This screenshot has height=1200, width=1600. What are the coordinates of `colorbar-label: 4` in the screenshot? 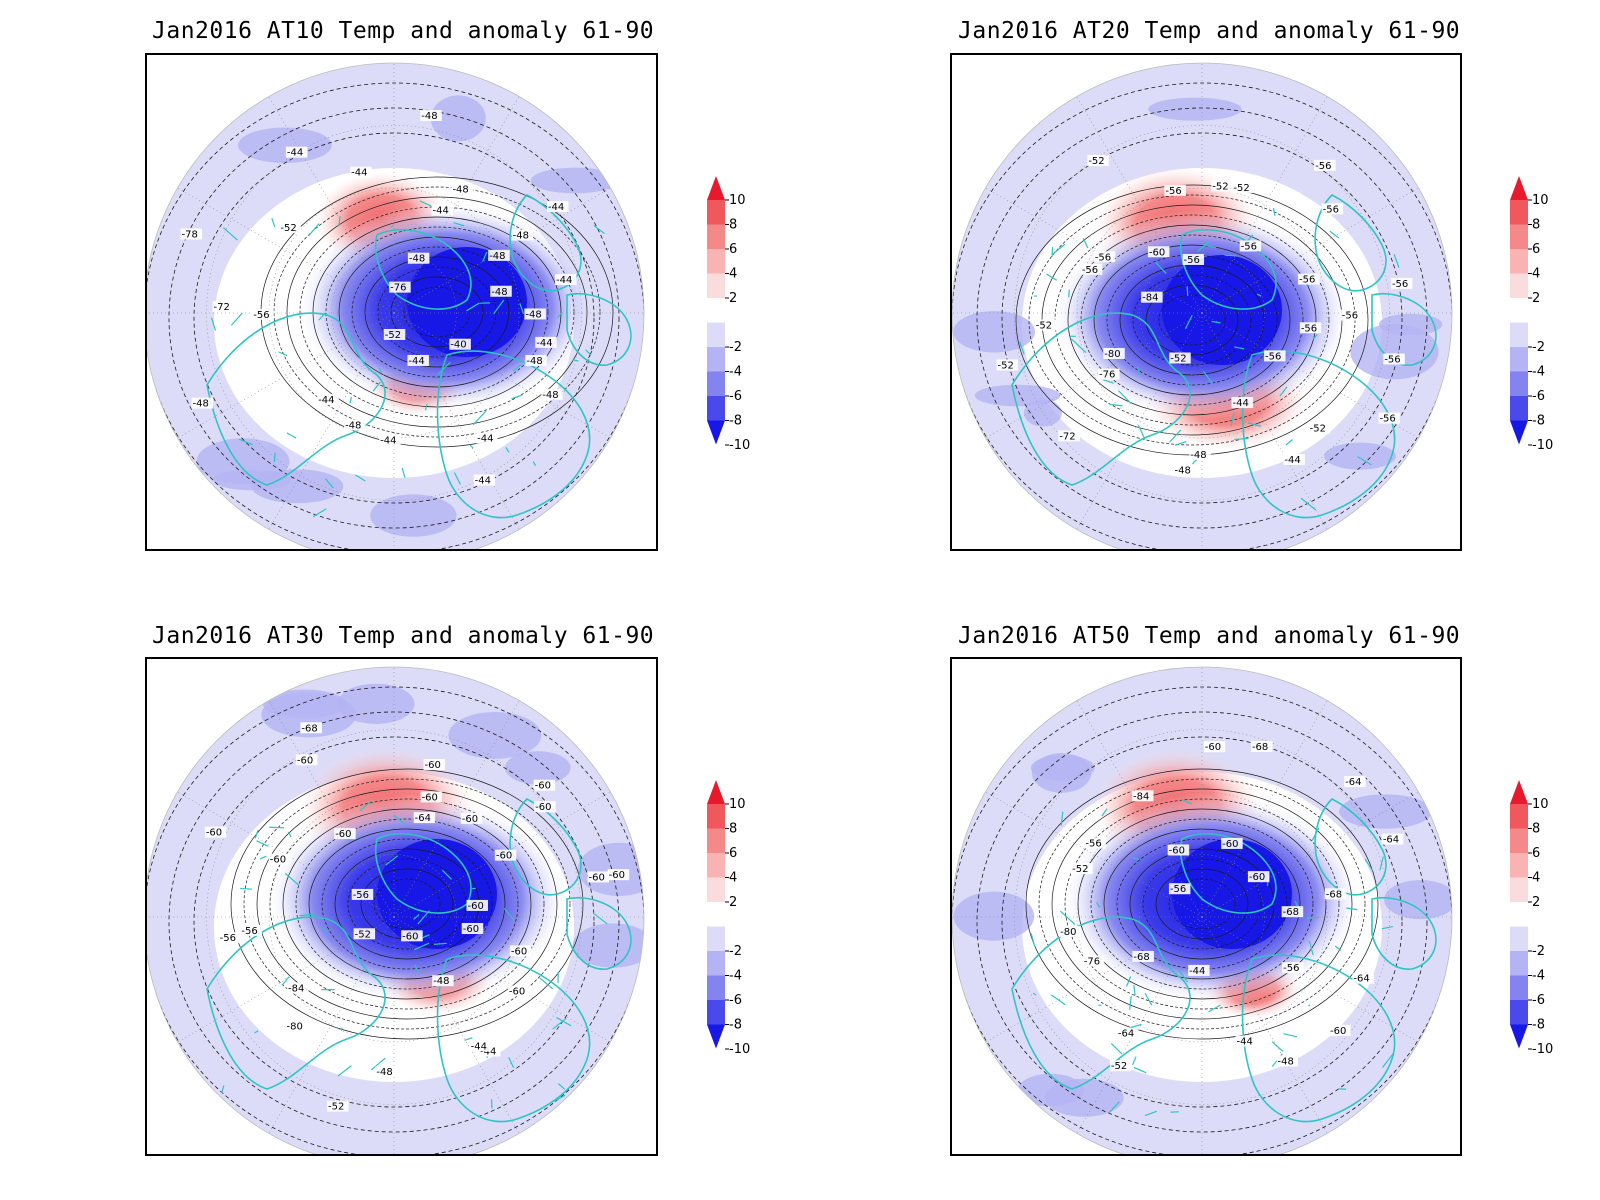 It's located at (1536, 274).